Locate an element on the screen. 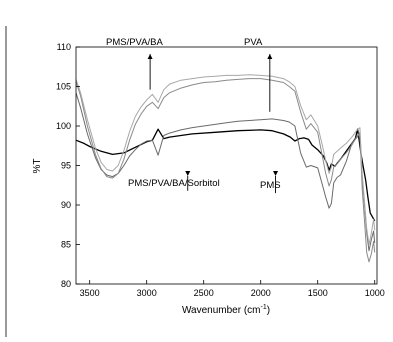  y-axis-label: %T is located at coordinates (37, 166).